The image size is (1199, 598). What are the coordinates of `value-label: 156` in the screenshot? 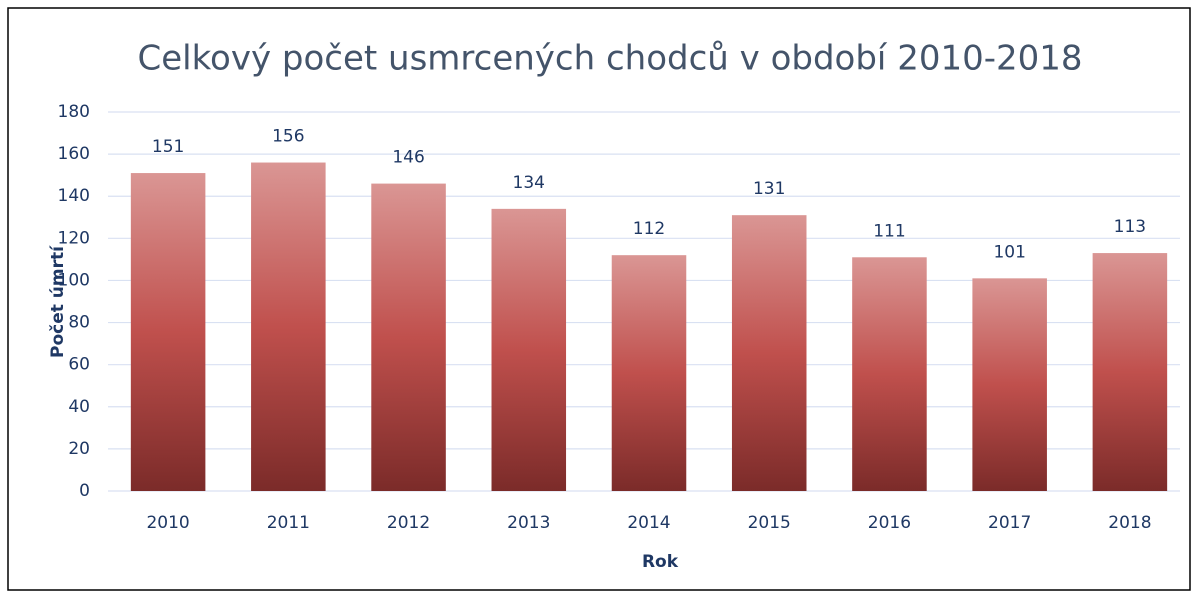 It's located at (288, 137).